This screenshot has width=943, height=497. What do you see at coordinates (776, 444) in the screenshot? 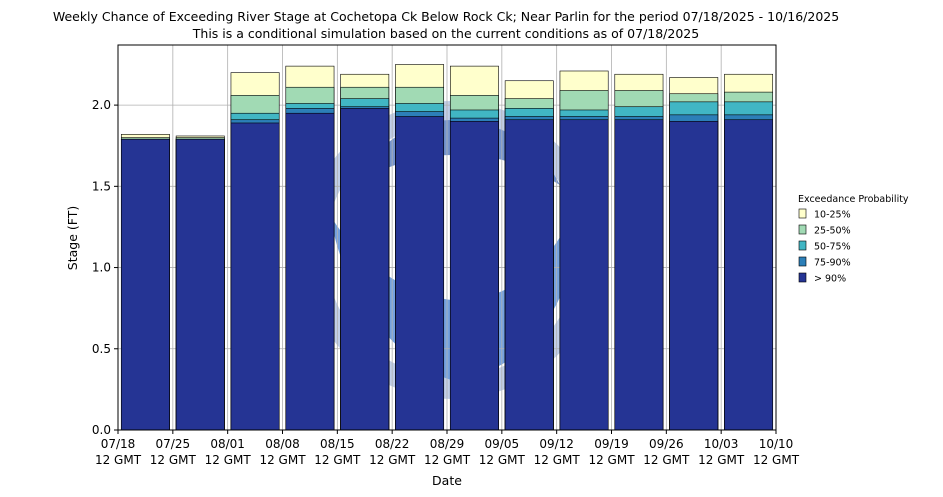
I see `x-tick-label-date: 10/10` at bounding box center [776, 444].